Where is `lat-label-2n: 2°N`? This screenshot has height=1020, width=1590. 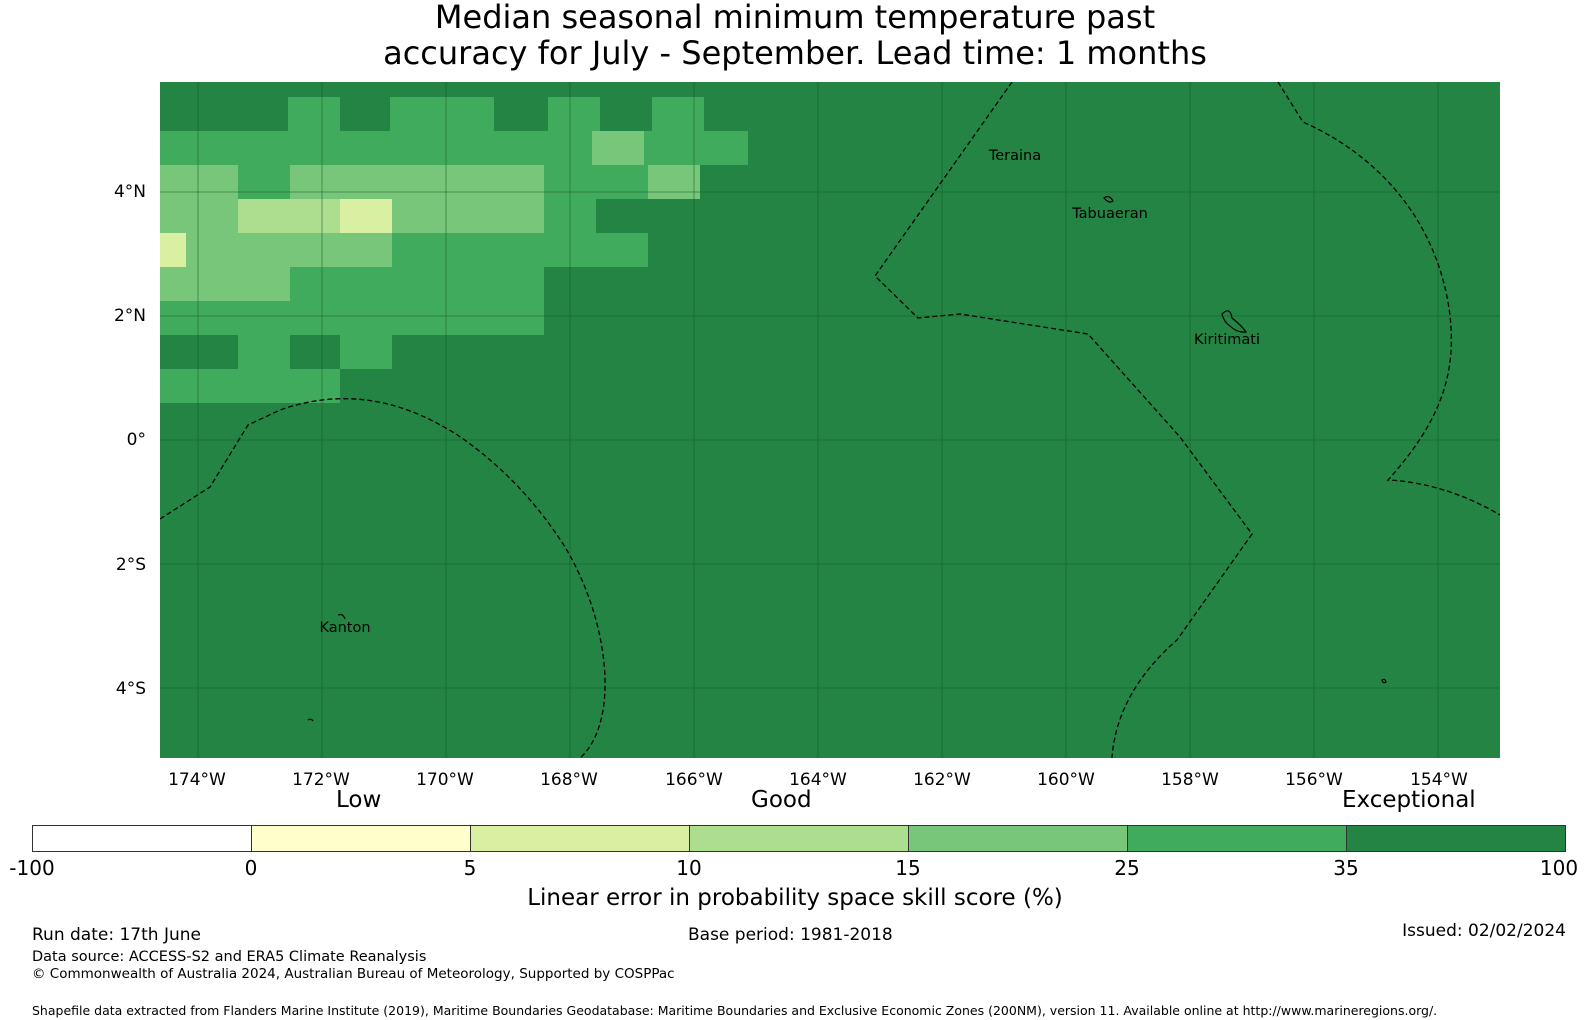 lat-label-2n: 2°N is located at coordinates (129, 316).